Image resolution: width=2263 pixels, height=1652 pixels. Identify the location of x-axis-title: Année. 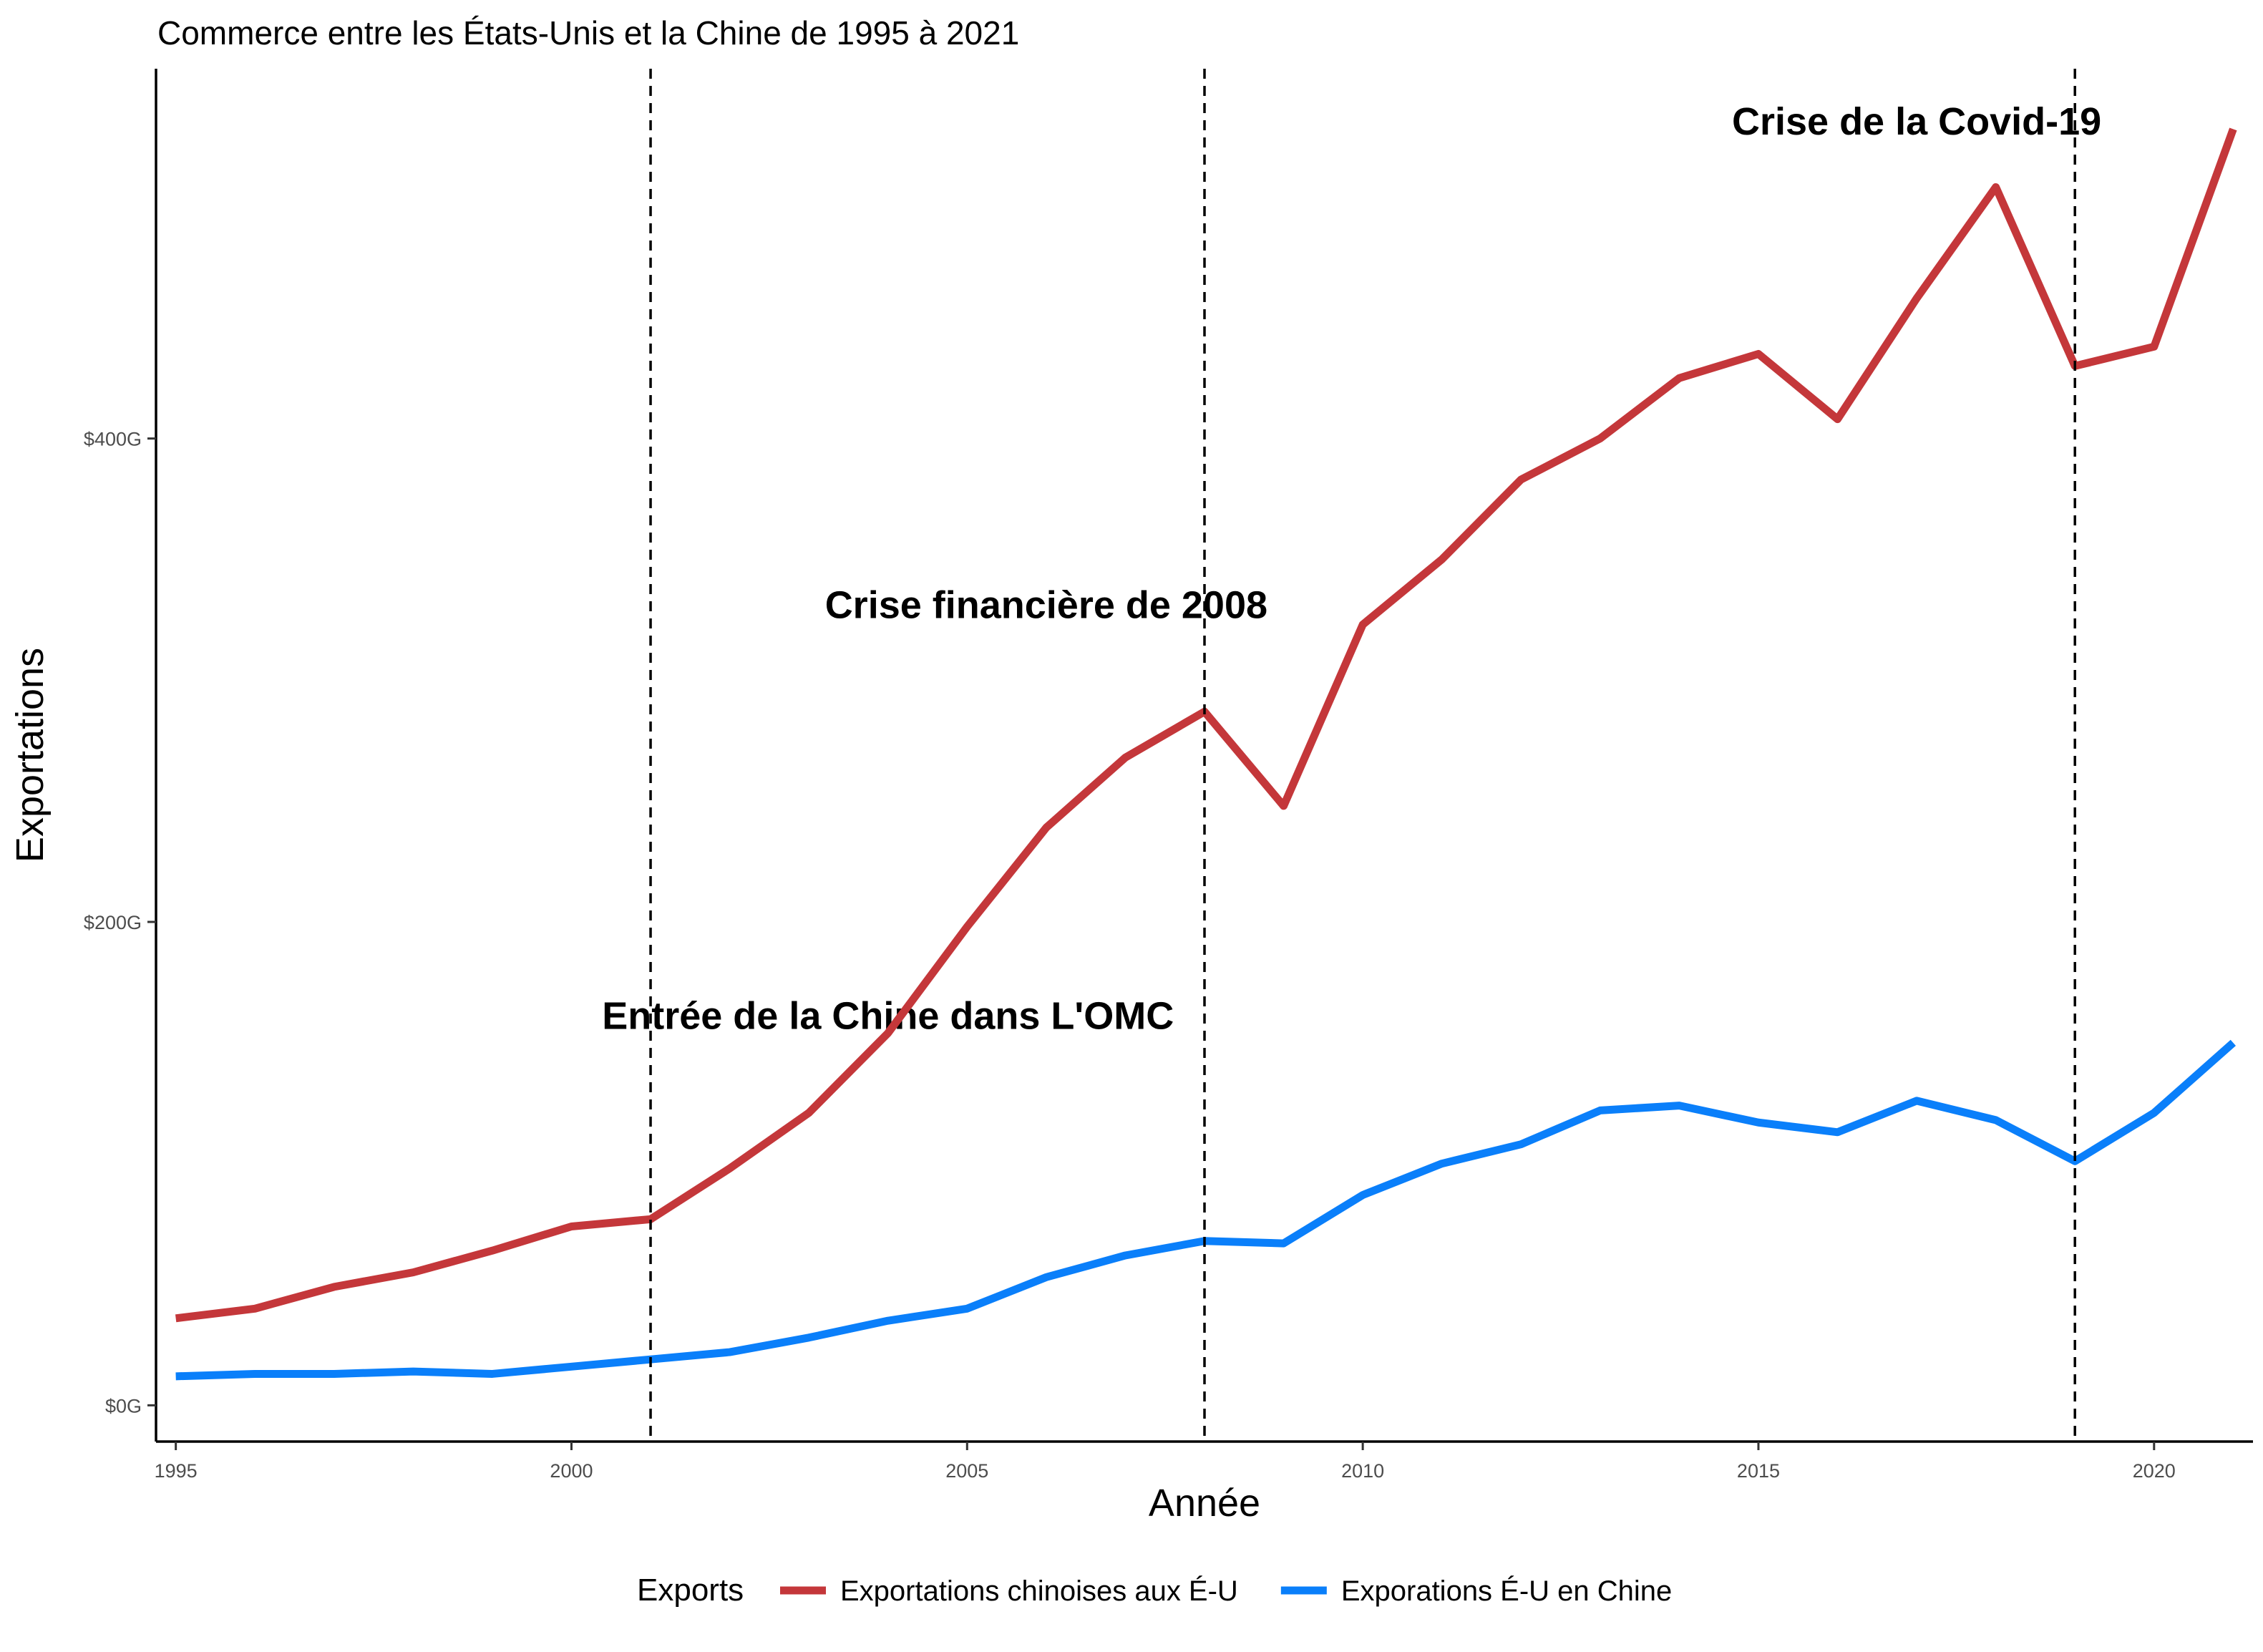
(1204, 1503).